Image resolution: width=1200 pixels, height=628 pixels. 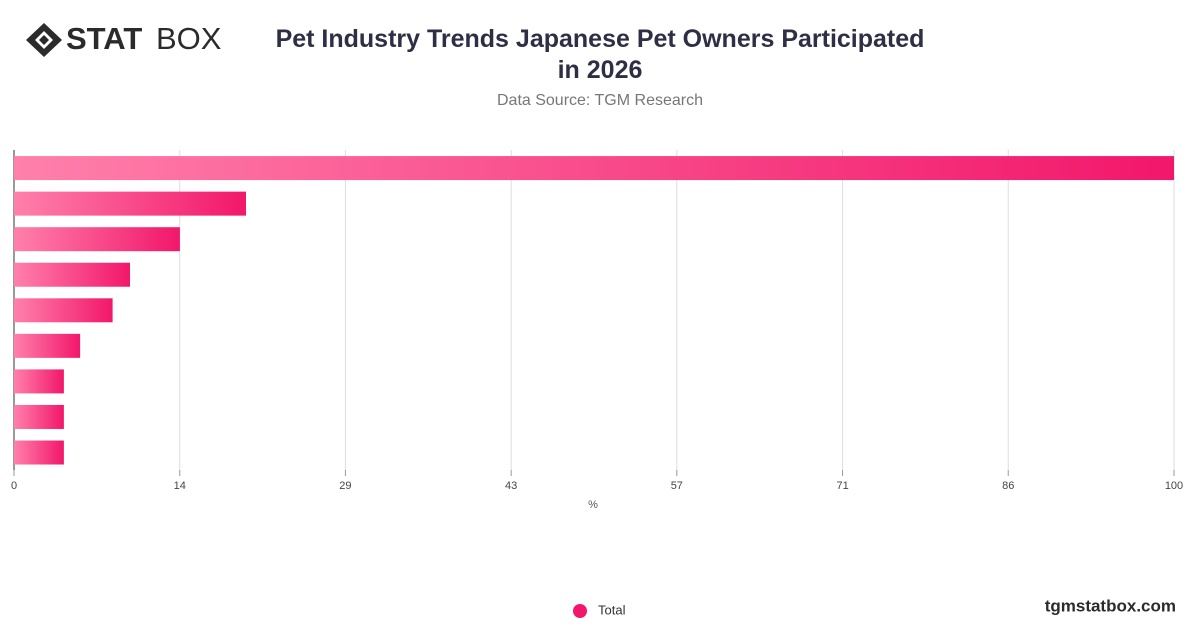 I want to click on logo: STAT BOX, so click(x=124, y=39).